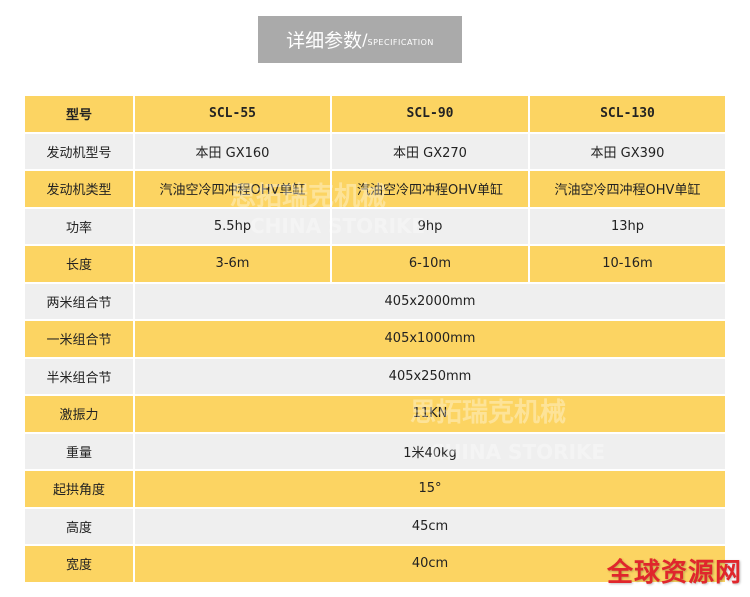 This screenshot has width=750, height=597. What do you see at coordinates (79, 376) in the screenshot?
I see `row-label: 半米组合节` at bounding box center [79, 376].